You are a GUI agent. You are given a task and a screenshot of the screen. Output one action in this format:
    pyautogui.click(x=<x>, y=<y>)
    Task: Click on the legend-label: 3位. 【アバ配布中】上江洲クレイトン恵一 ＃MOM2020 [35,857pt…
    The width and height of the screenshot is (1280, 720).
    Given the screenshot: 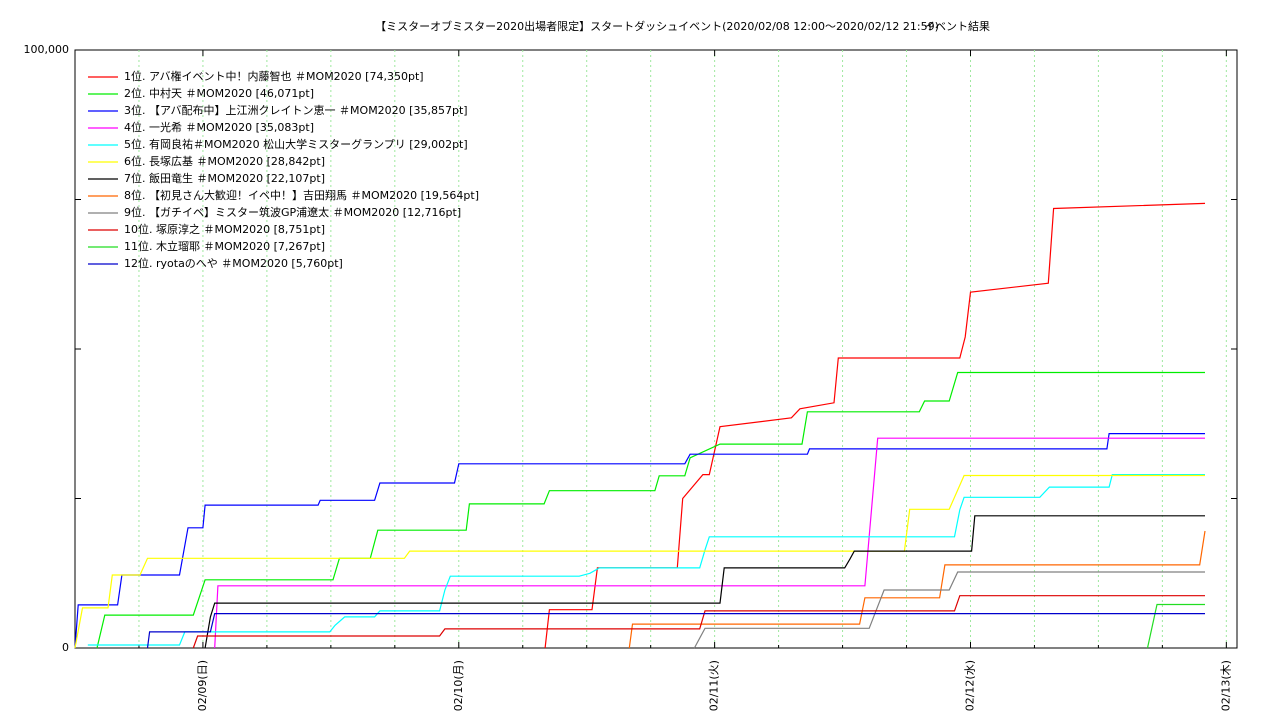 What is the action you would take?
    pyautogui.click(x=296, y=110)
    